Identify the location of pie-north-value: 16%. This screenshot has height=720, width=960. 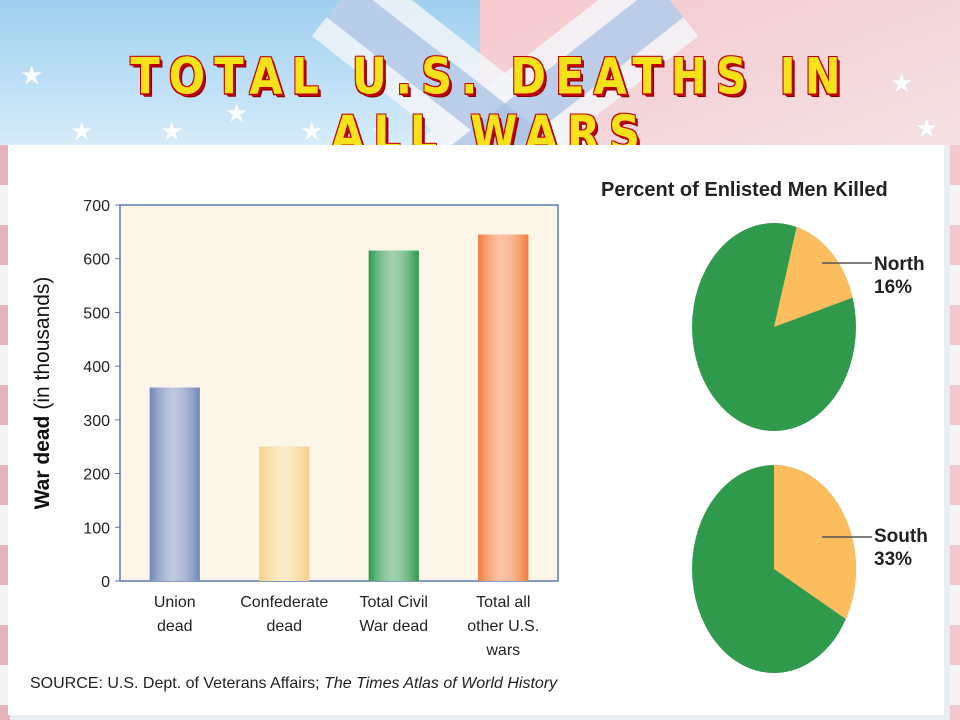
(893, 287).